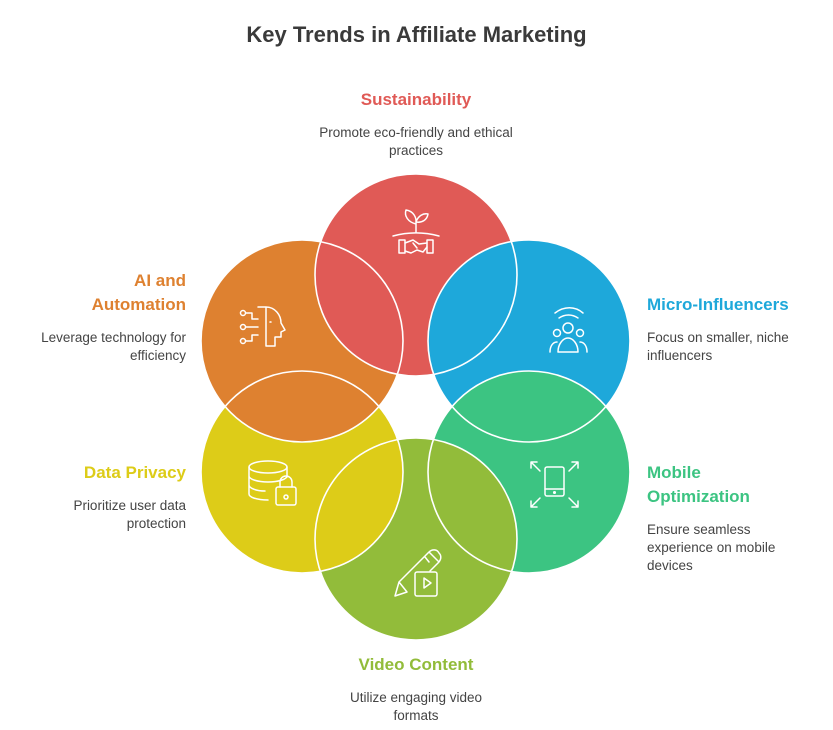 Image resolution: width=833 pixels, height=730 pixels. I want to click on video-desc: Utilize engaging video formats, so click(416, 706).